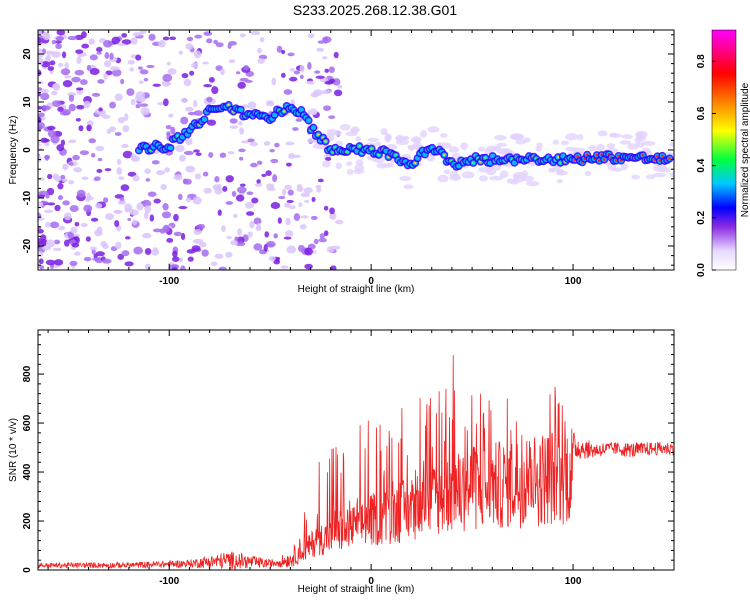  Describe the element at coordinates (27, 245) in the screenshot. I see `spectrogram-y-tick-label: -20` at that location.